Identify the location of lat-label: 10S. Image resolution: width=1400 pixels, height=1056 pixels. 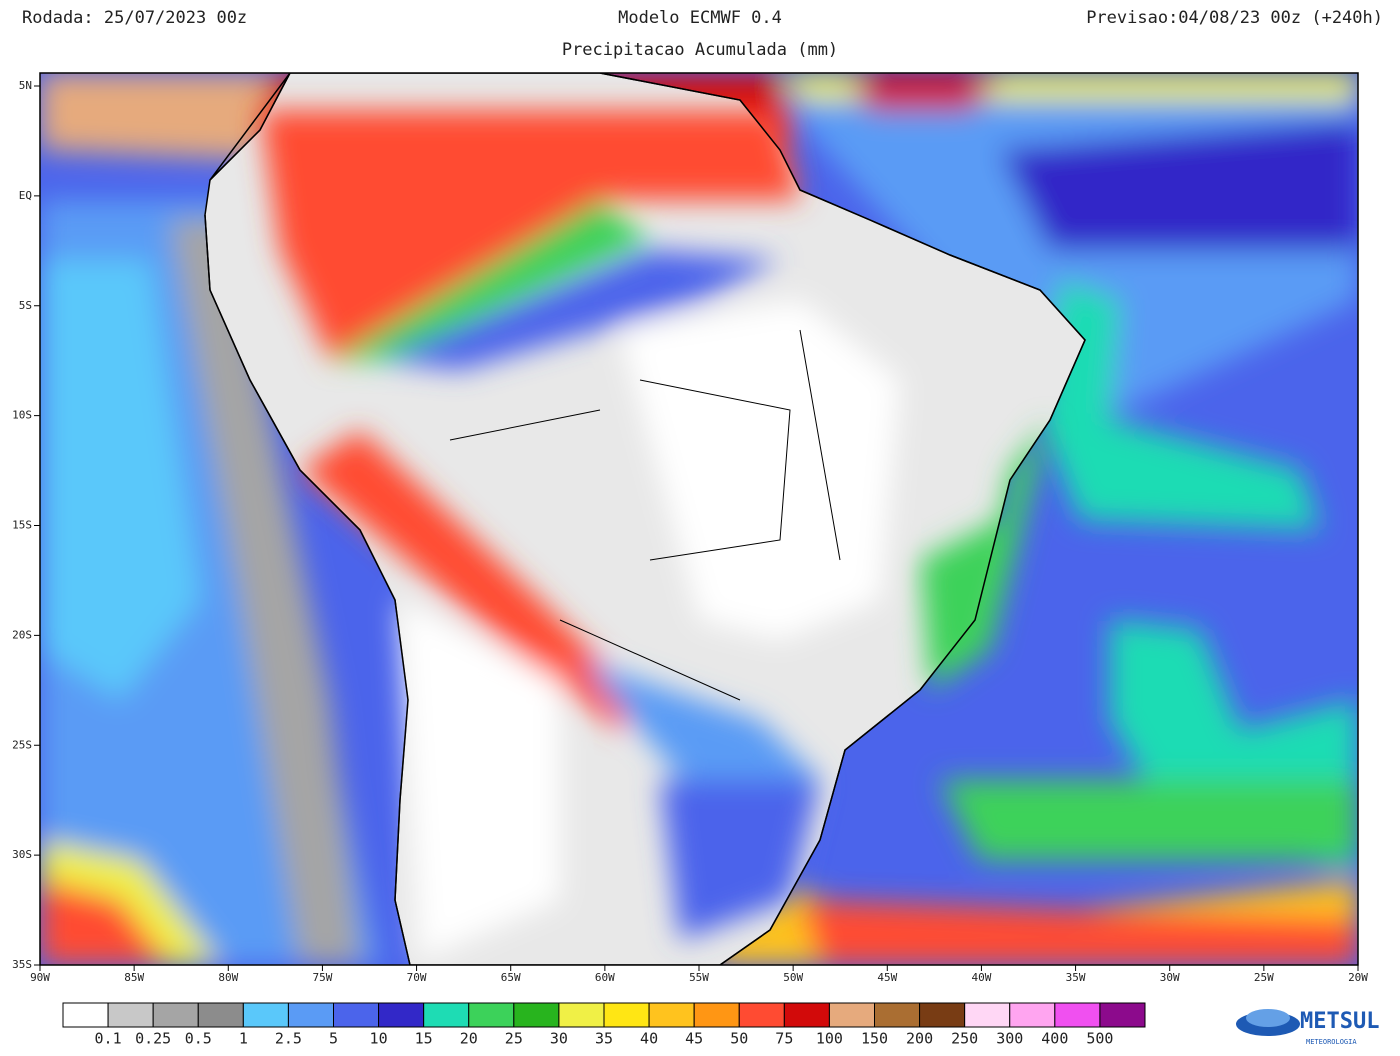
(22, 415).